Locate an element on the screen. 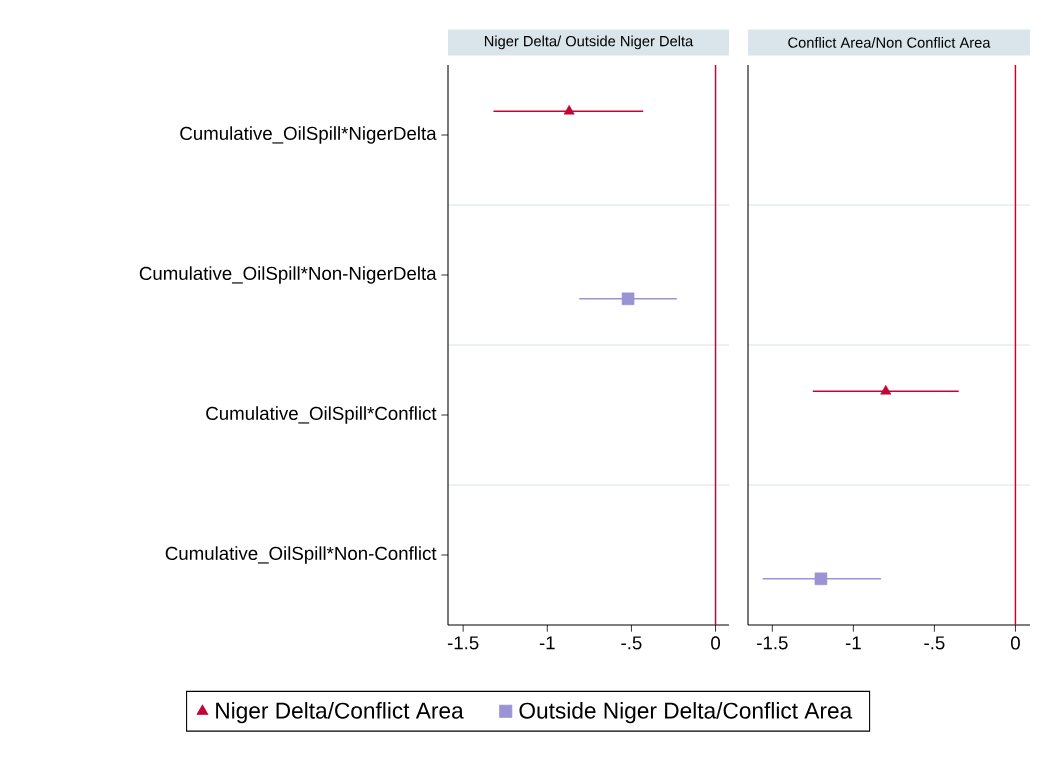 This screenshot has height=767, width=1055. y-tick-label: Cumulative_OilSpill*Non-NigerDelta is located at coordinates (288, 275).